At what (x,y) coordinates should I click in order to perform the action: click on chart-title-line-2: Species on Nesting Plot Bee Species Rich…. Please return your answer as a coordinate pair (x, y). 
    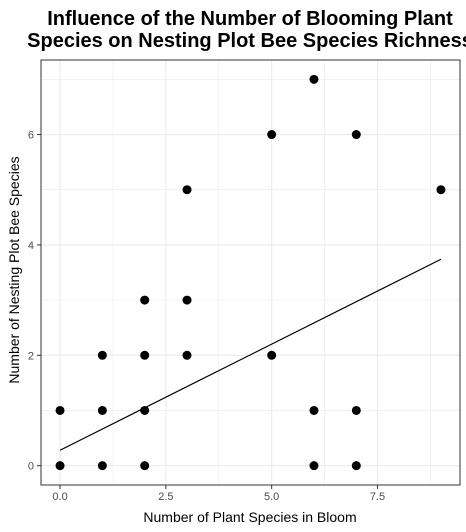
    Looking at the image, I should click on (246, 41).